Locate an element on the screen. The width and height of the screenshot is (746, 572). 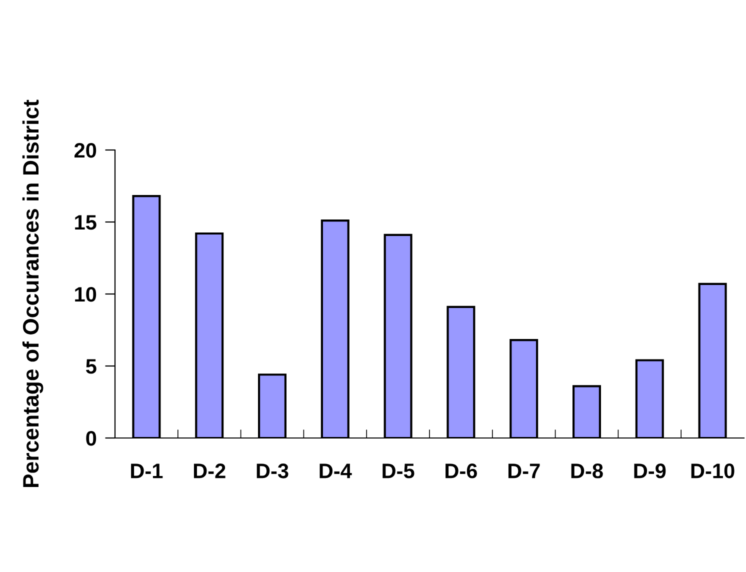
y-tick-label: 10 is located at coordinates (85, 294).